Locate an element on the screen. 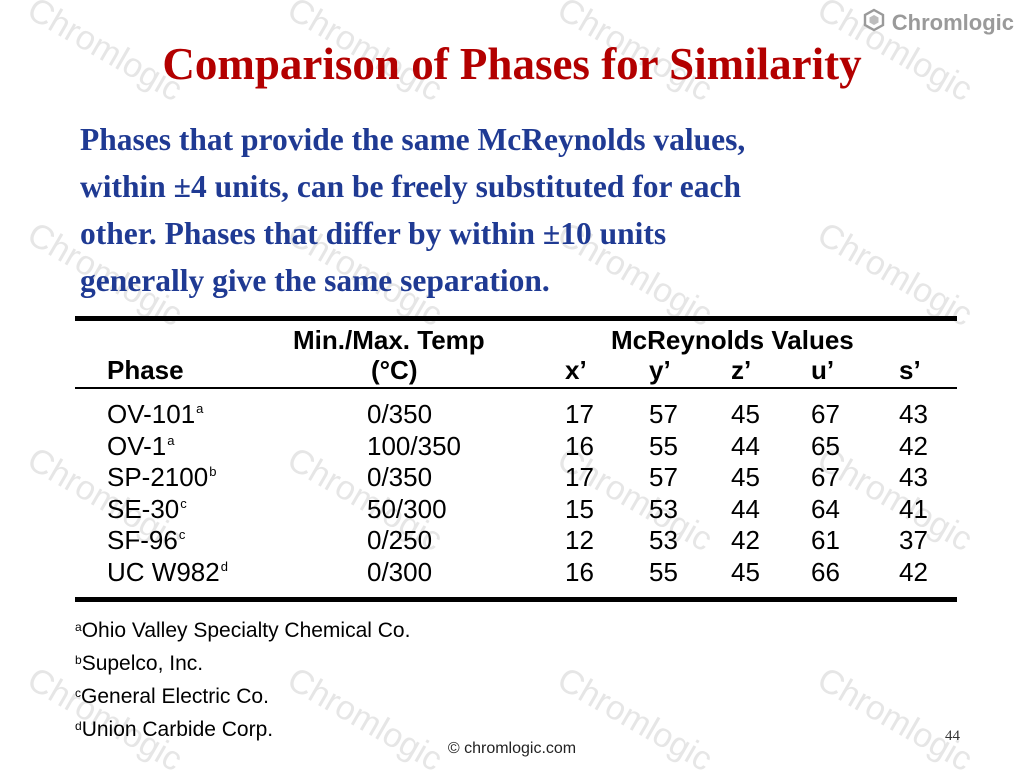 The image size is (1024, 780). cell-phase: OV-1a is located at coordinates (140, 446).